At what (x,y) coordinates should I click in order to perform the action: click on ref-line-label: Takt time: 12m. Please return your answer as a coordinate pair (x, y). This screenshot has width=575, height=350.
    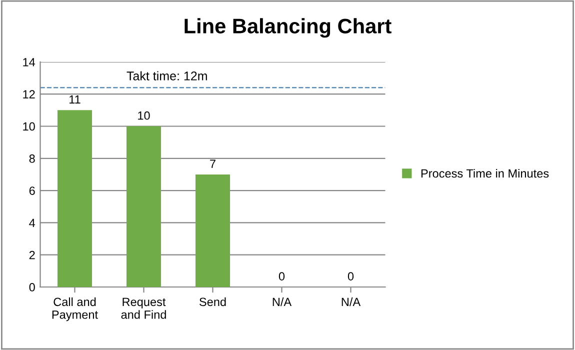
    Looking at the image, I should click on (166, 75).